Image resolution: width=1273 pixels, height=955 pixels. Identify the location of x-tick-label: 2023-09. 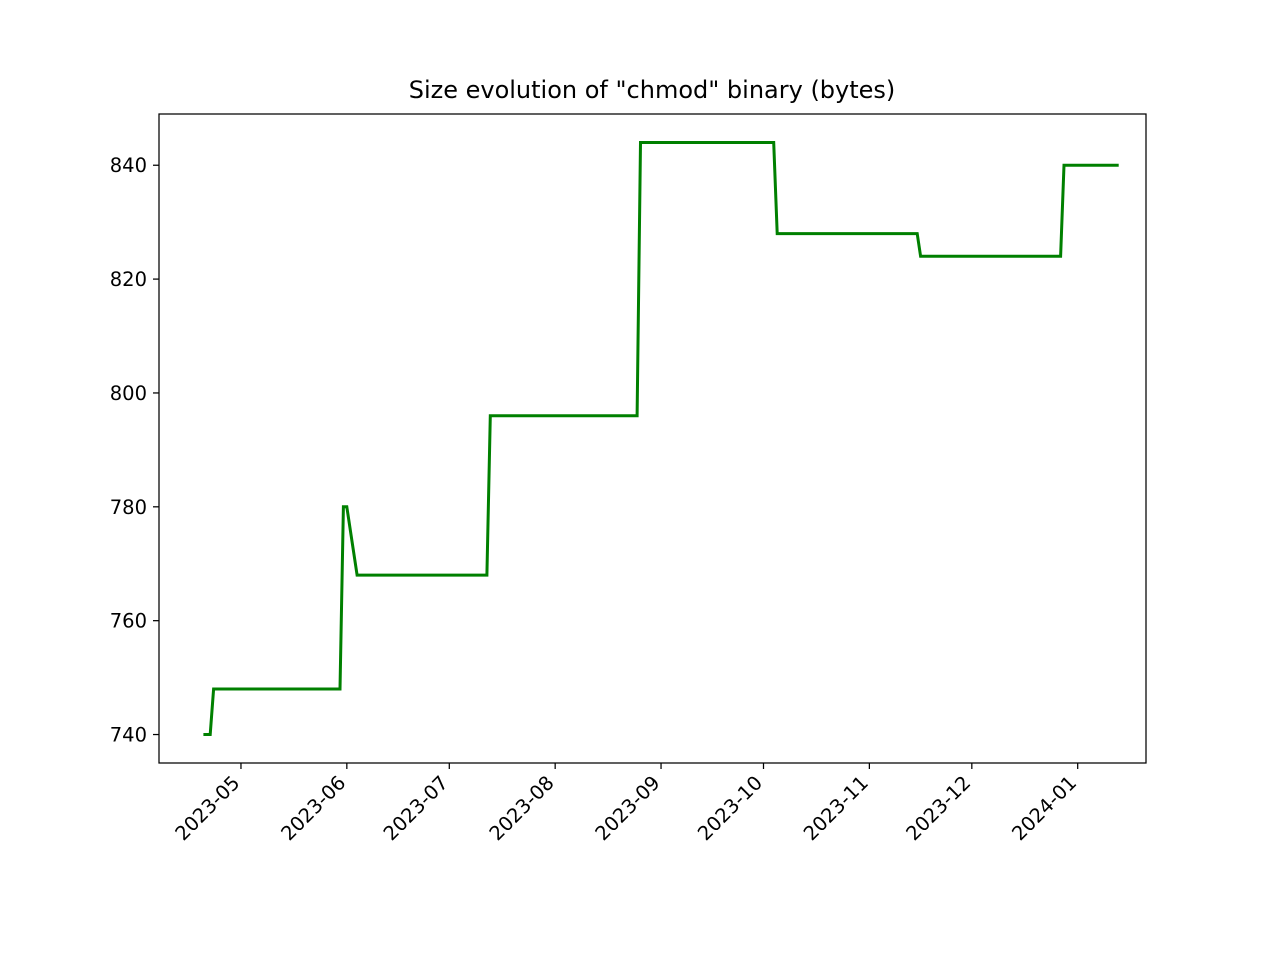
(628, 808).